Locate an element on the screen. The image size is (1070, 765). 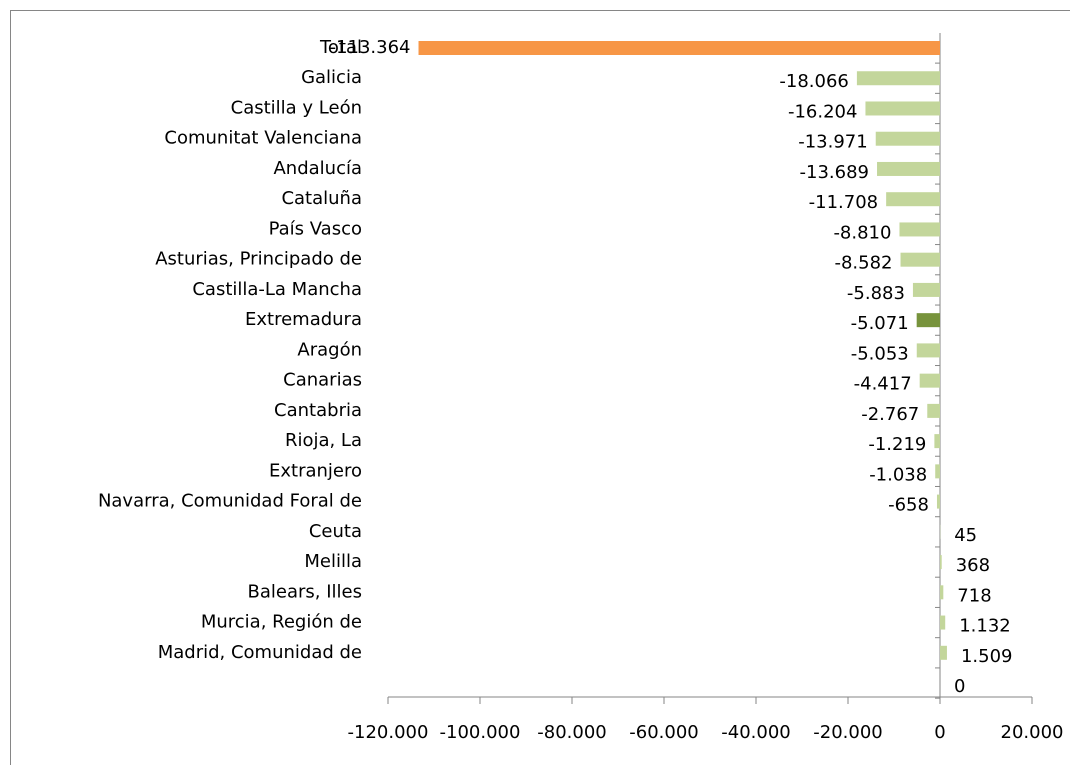
value-label: -4.417 is located at coordinates (883, 384).